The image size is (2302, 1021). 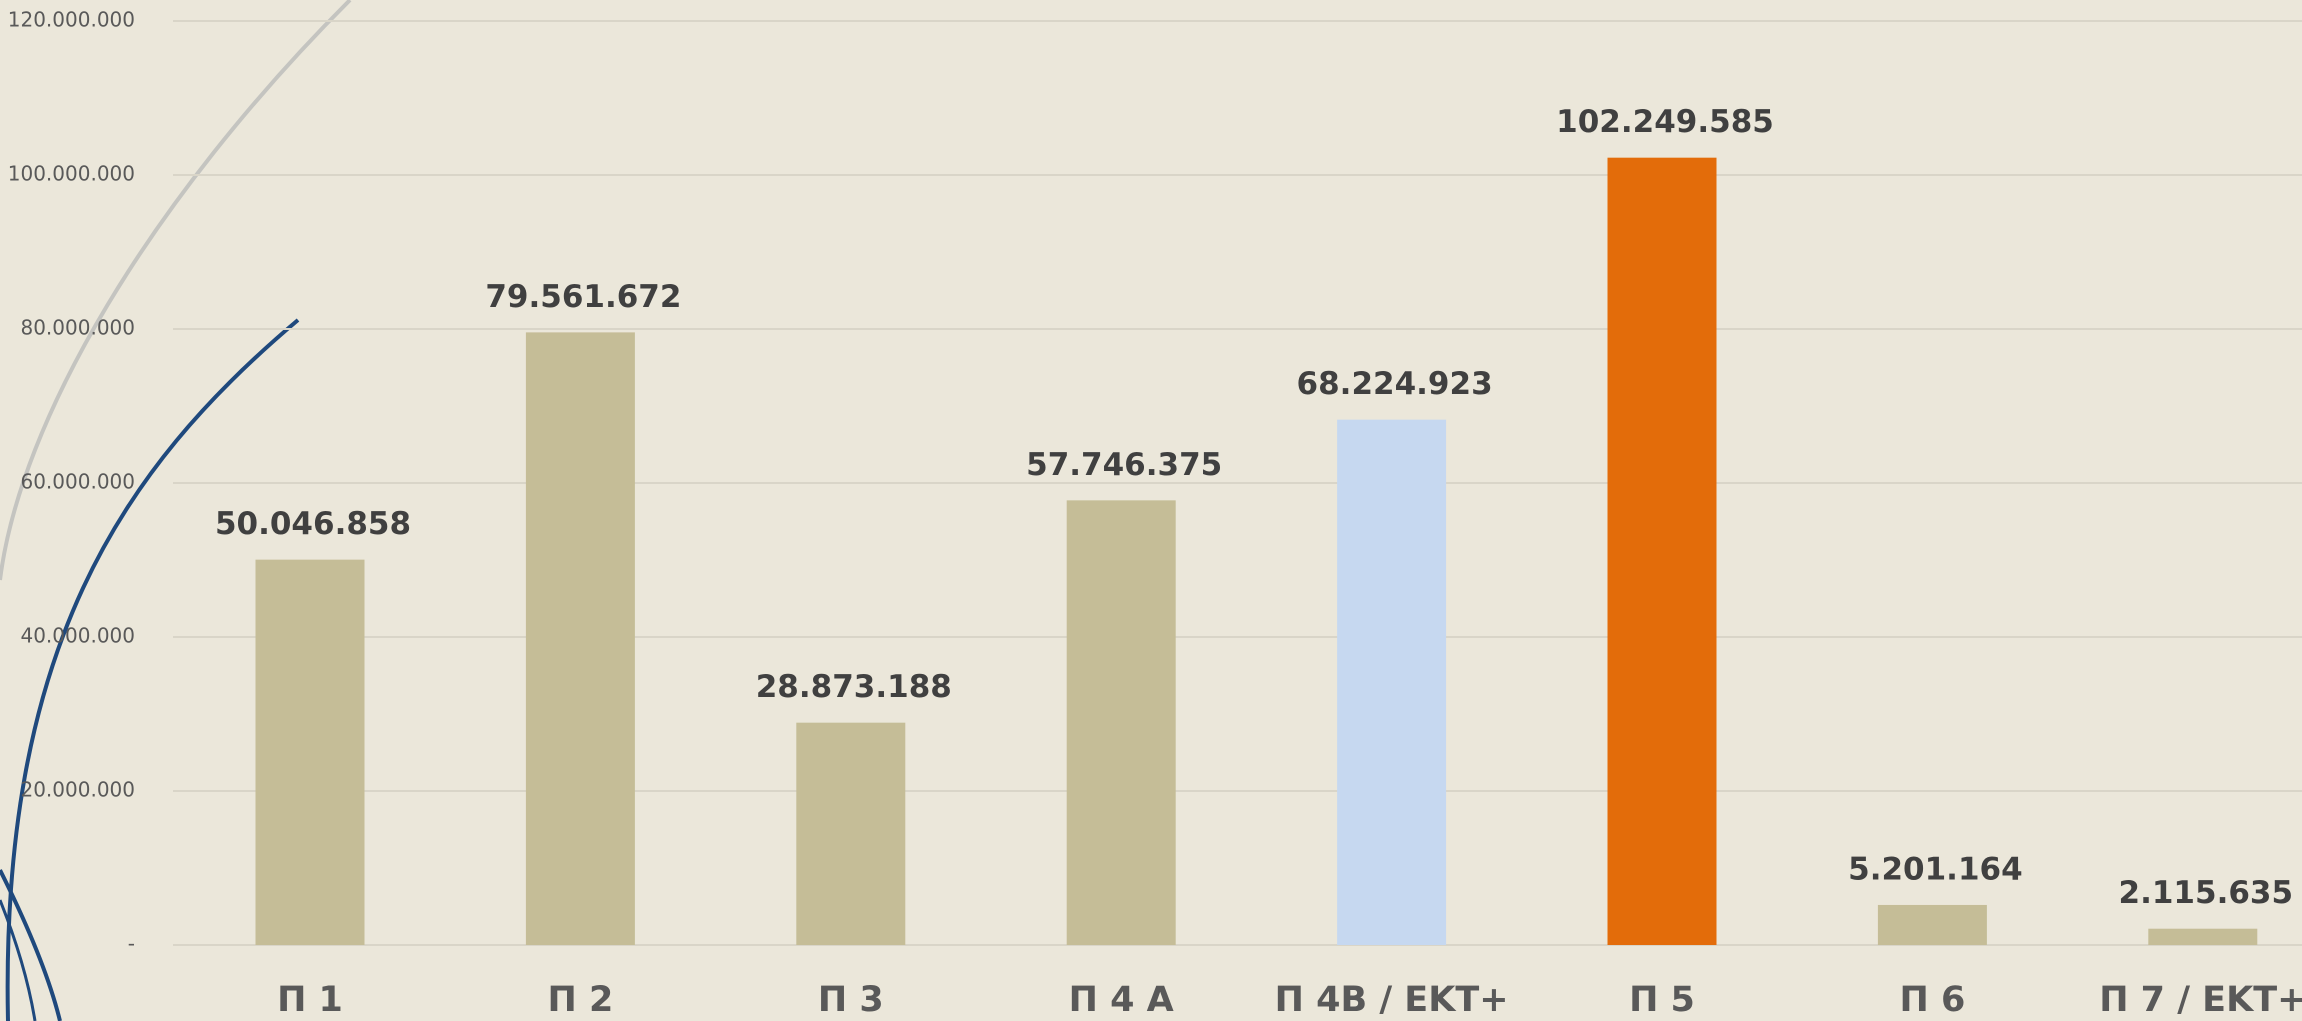 What do you see at coordinates (1665, 122) in the screenshot?
I see `value-label: 102.249.585` at bounding box center [1665, 122].